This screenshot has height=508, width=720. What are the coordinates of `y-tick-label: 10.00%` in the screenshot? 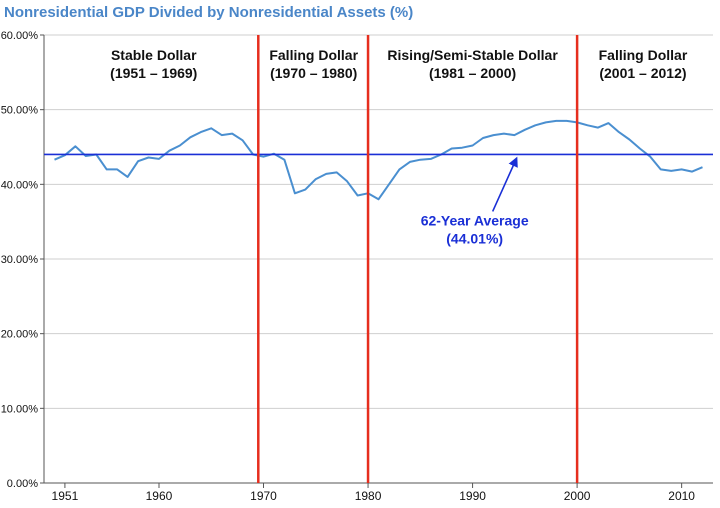 It's located at (20, 409).